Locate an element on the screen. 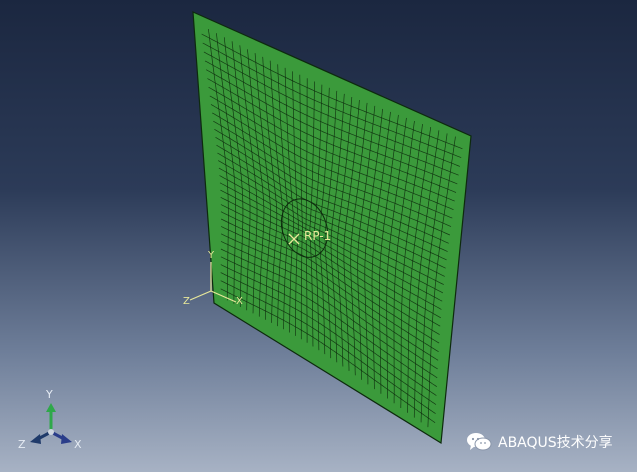  reference-point-marker is located at coordinates (294, 239).